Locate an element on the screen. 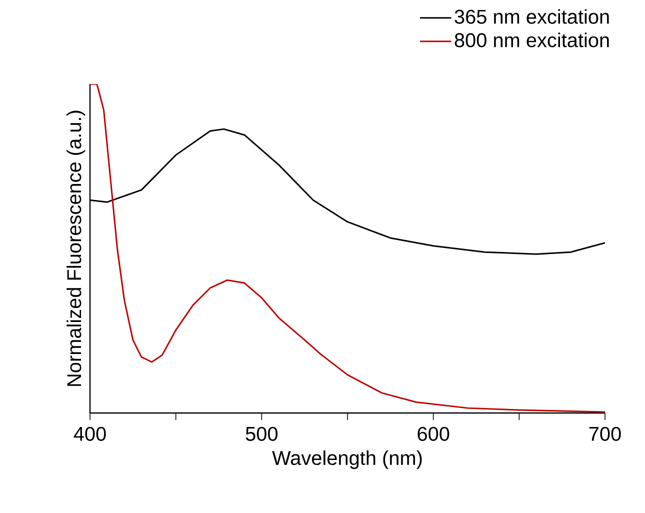 This screenshot has height=513, width=645. x-tick-label: 600 is located at coordinates (434, 433).